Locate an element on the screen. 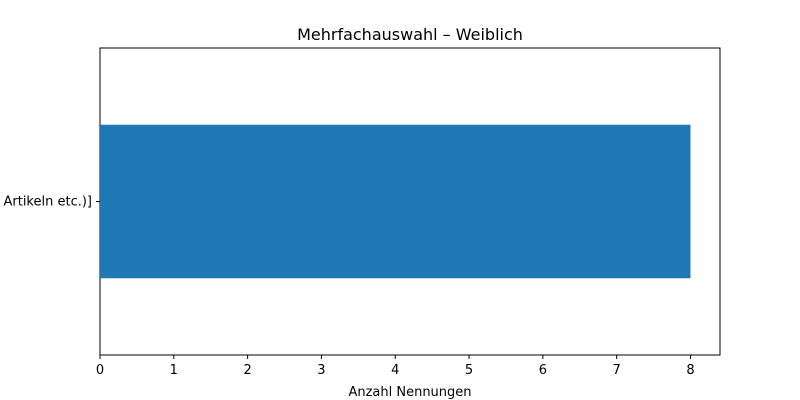 The height and width of the screenshot is (400, 800). chart-title: Mehrfachauswahl – Weiblich is located at coordinates (410, 34).